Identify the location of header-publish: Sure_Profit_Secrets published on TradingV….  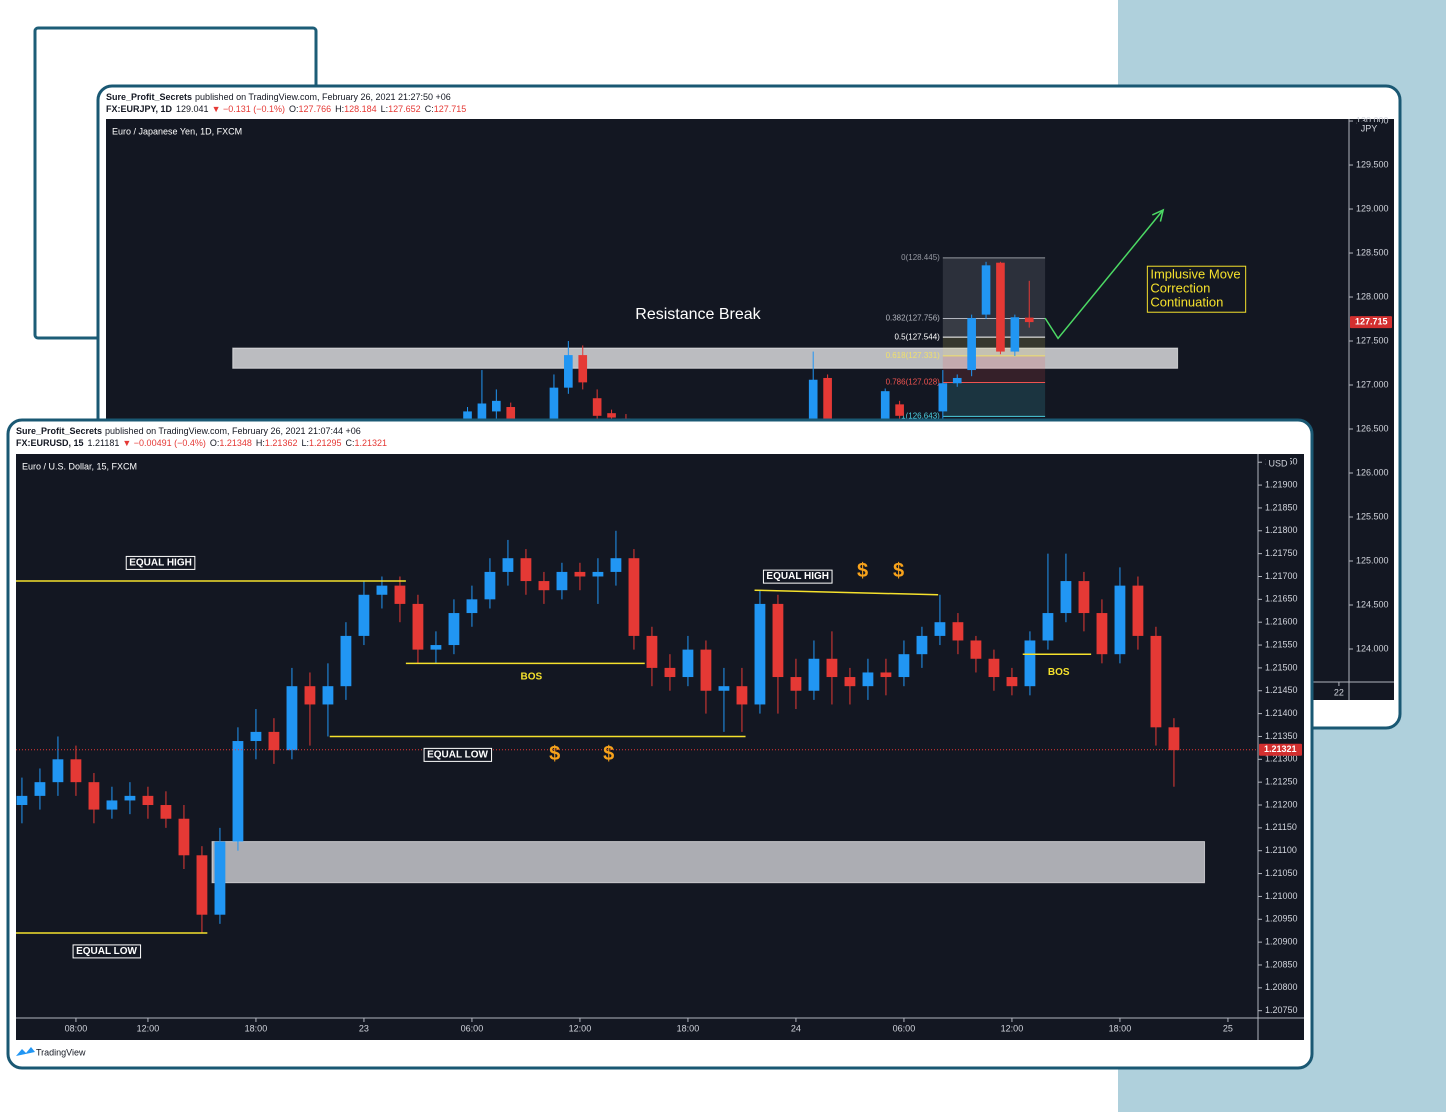
(188, 431).